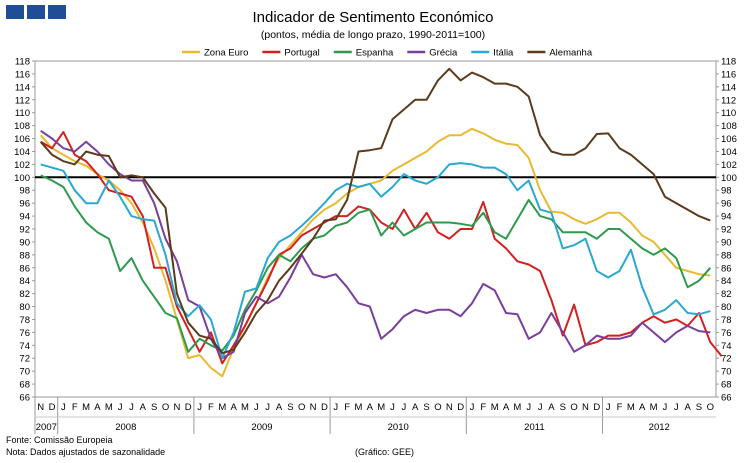  I want to click on legend-label: Espanha, so click(375, 53).